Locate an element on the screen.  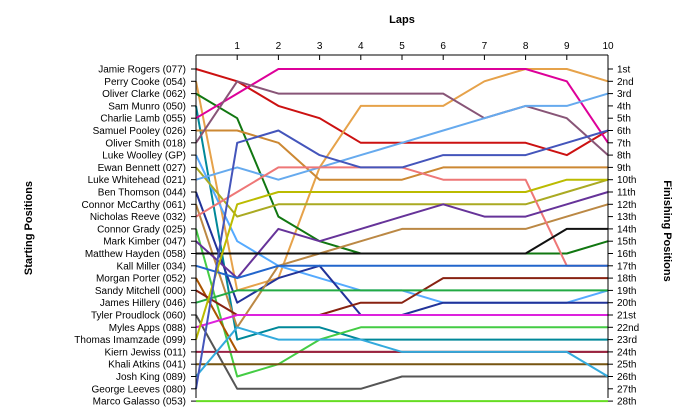
finishing-position-label: 10th is located at coordinates (626, 180).